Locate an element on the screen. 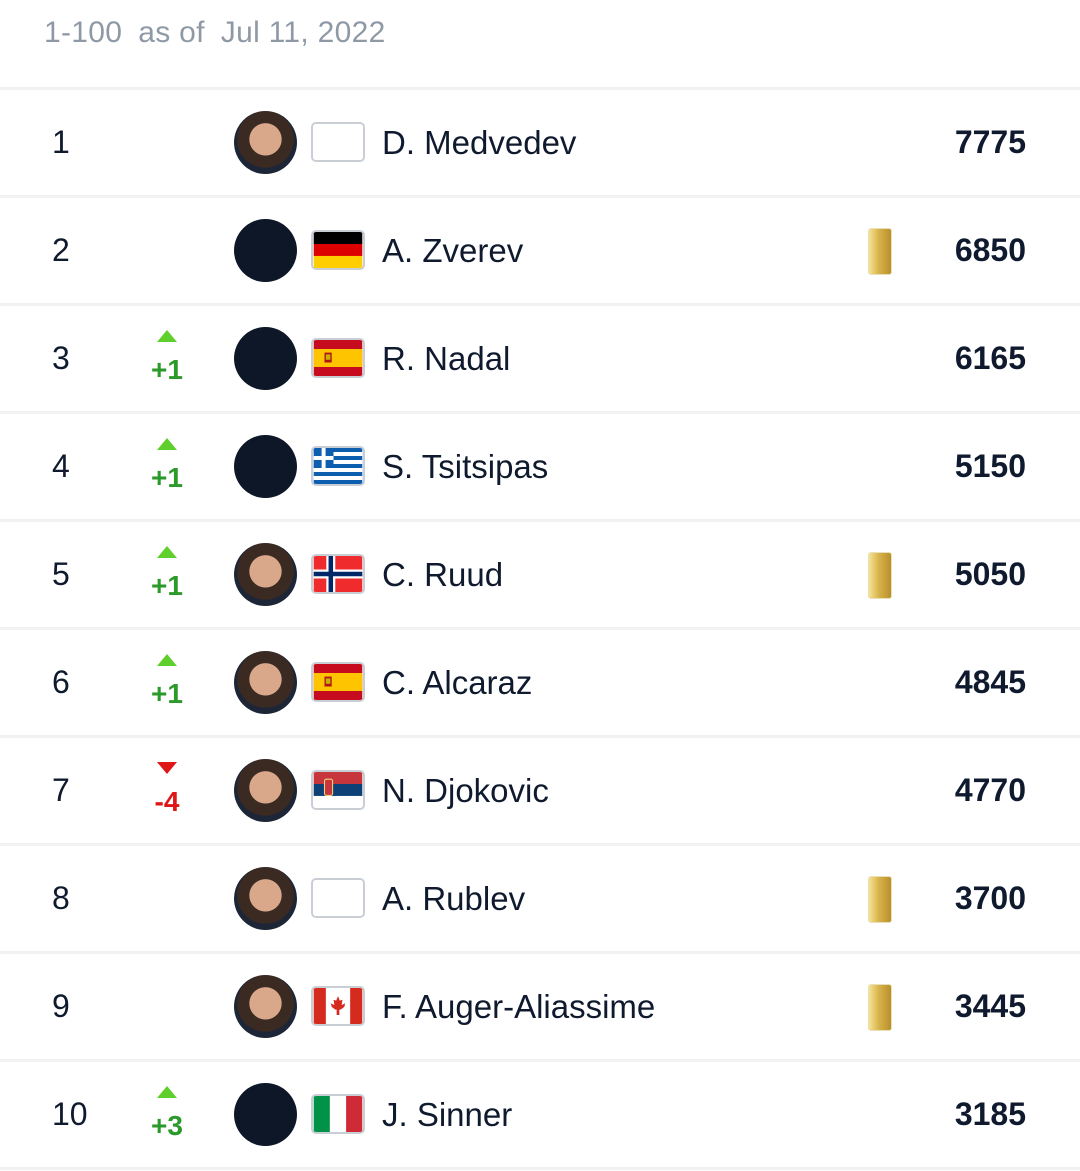  player-name: A. Rublev is located at coordinates (454, 898).